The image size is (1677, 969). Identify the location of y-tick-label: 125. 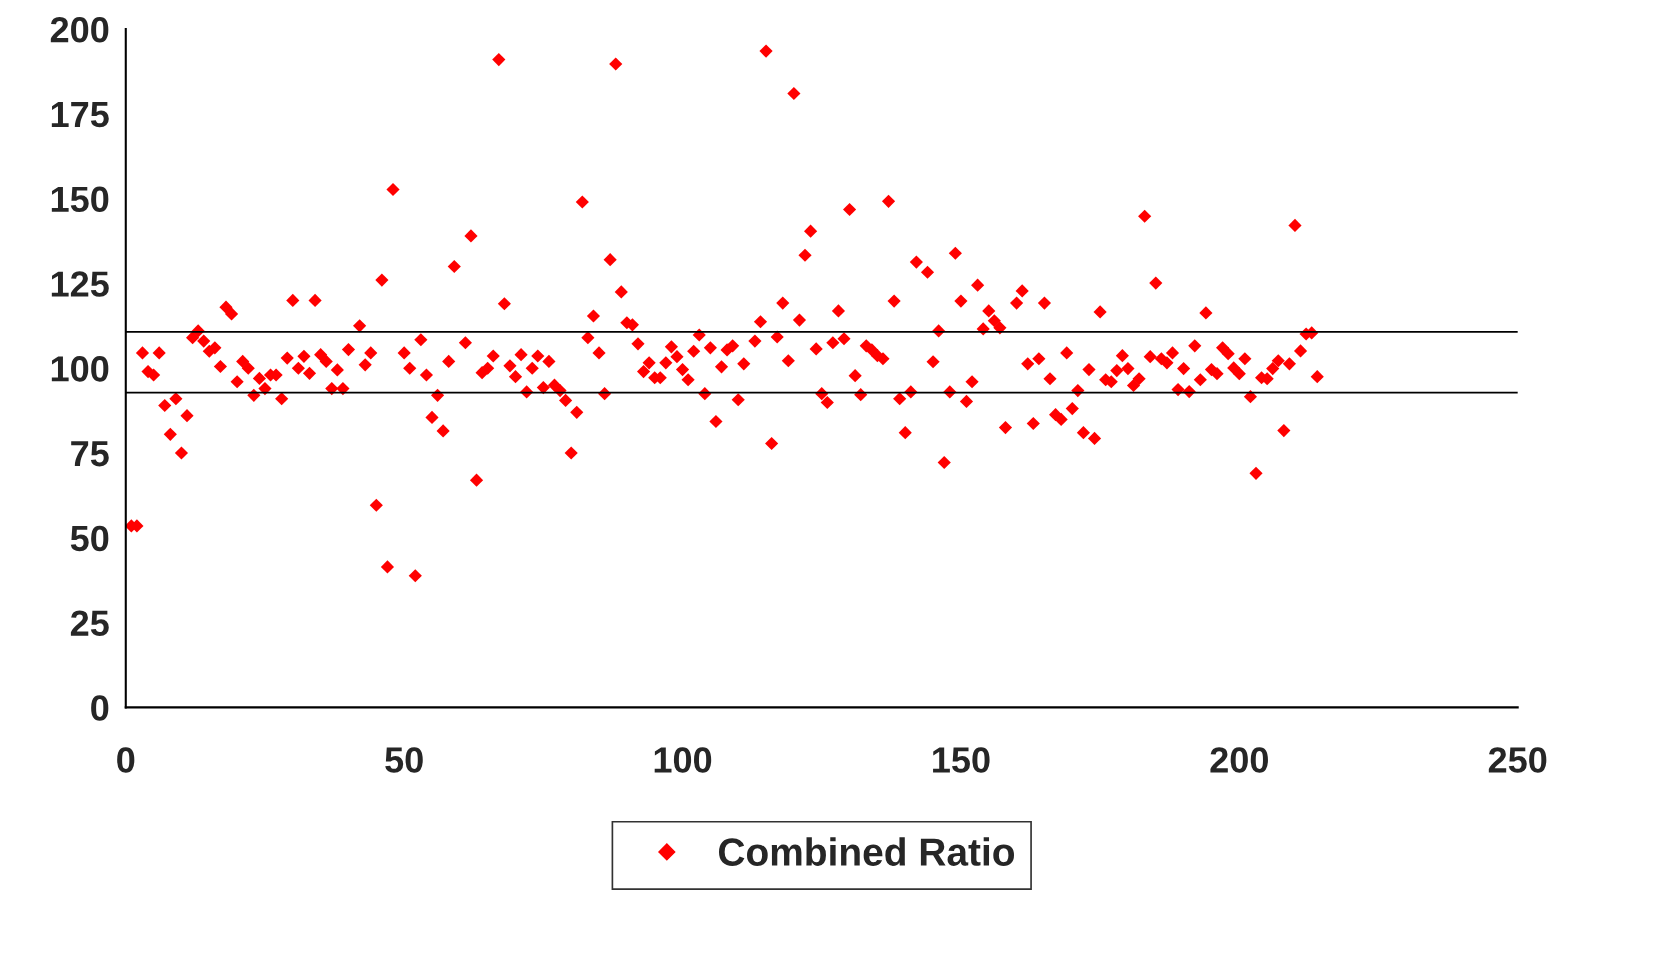
(80, 284).